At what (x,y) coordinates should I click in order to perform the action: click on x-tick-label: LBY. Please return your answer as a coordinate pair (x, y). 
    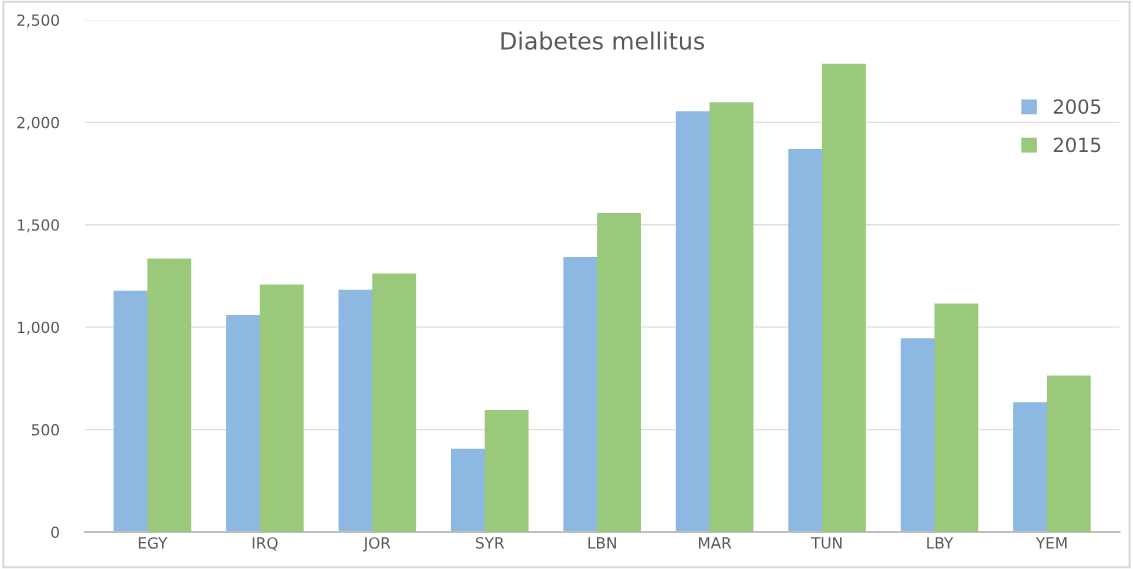
    Looking at the image, I should click on (940, 543).